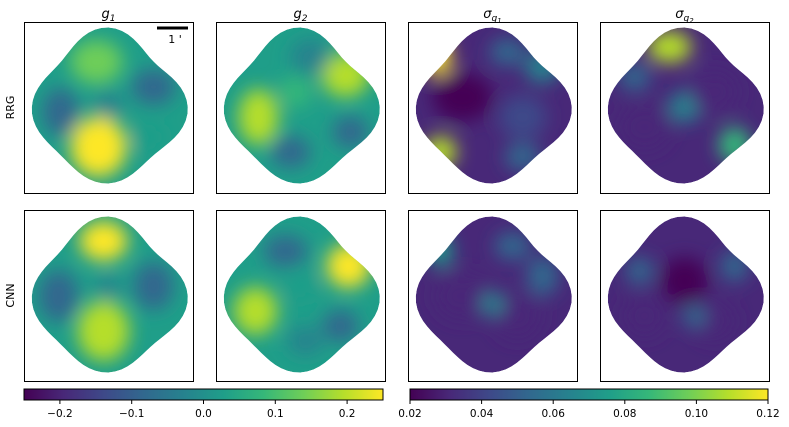 The height and width of the screenshot is (427, 789). What do you see at coordinates (554, 414) in the screenshot?
I see `colorbar-tick-label: 0.06` at bounding box center [554, 414].